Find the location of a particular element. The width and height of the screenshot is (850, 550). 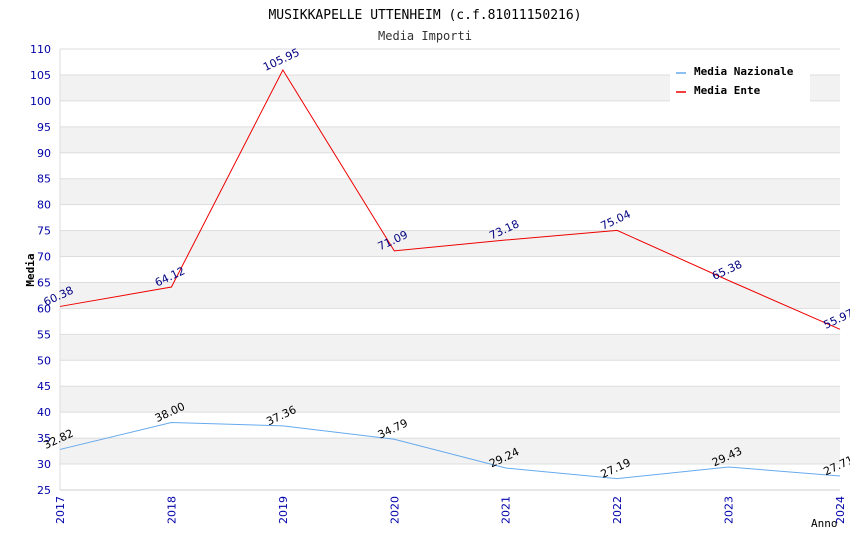

legend-box is located at coordinates (740, 81).